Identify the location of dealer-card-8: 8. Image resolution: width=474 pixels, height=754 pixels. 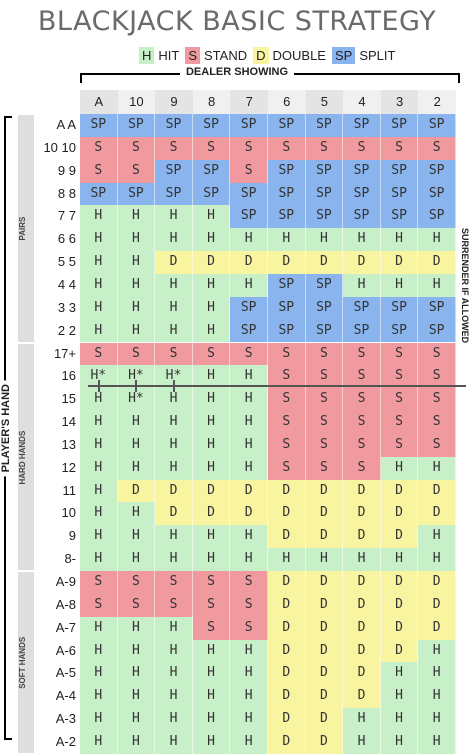
(211, 102).